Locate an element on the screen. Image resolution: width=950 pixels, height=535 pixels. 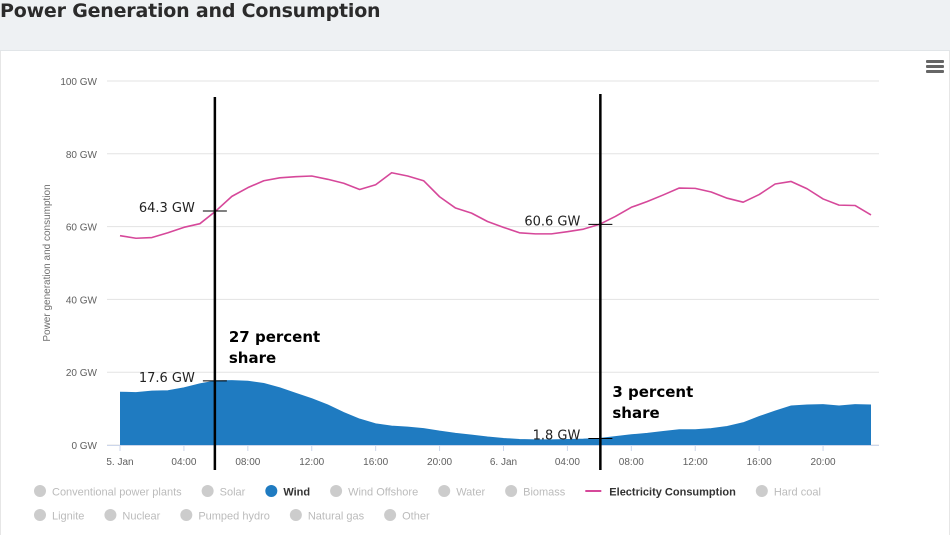
y-tick-label: 20 GW is located at coordinates (82, 373).